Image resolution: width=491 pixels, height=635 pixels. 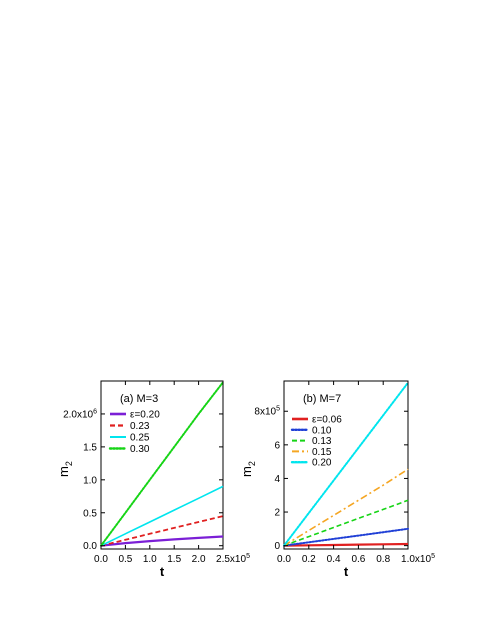 I want to click on legend-entry: ε=0.06, so click(x=327, y=420).